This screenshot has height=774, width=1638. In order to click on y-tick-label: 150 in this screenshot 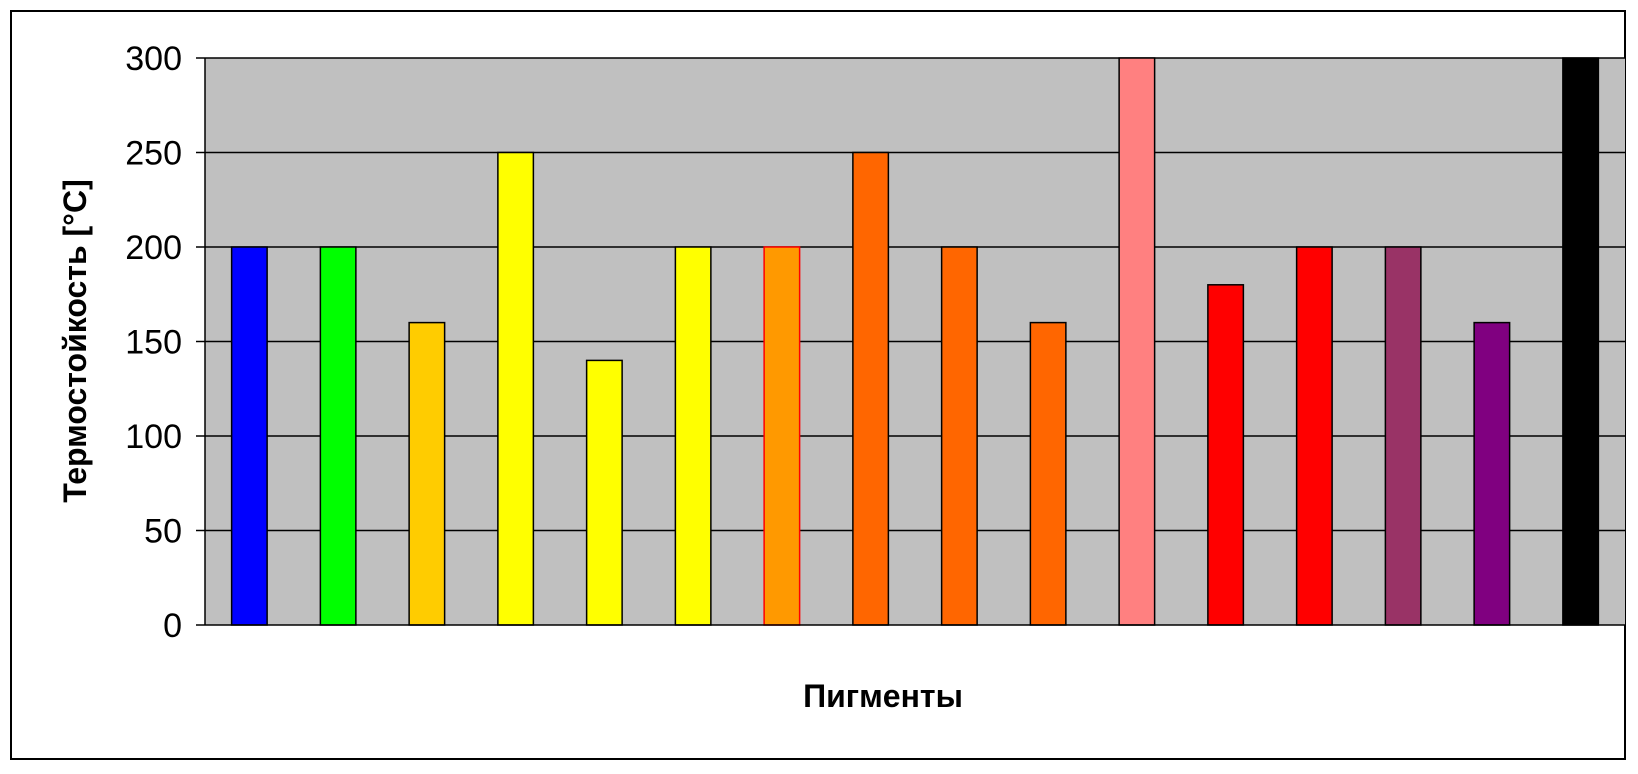, I will do `click(153, 343)`.